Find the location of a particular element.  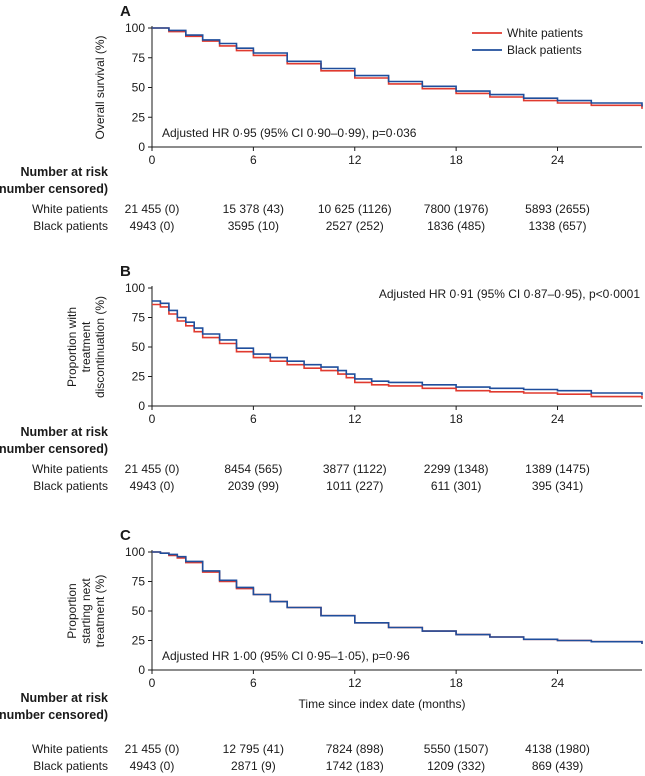

risk-cell: 7824 (898) is located at coordinates (355, 749).